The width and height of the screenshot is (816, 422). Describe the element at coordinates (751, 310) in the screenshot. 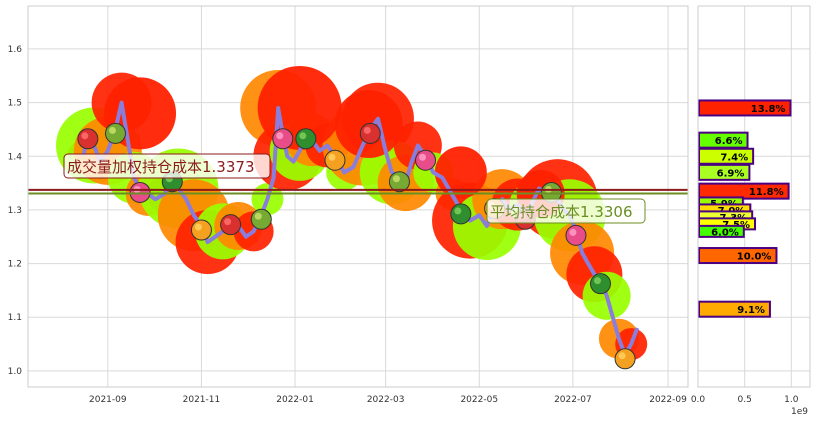

I see `bar-percent-label: 9.1%` at that location.